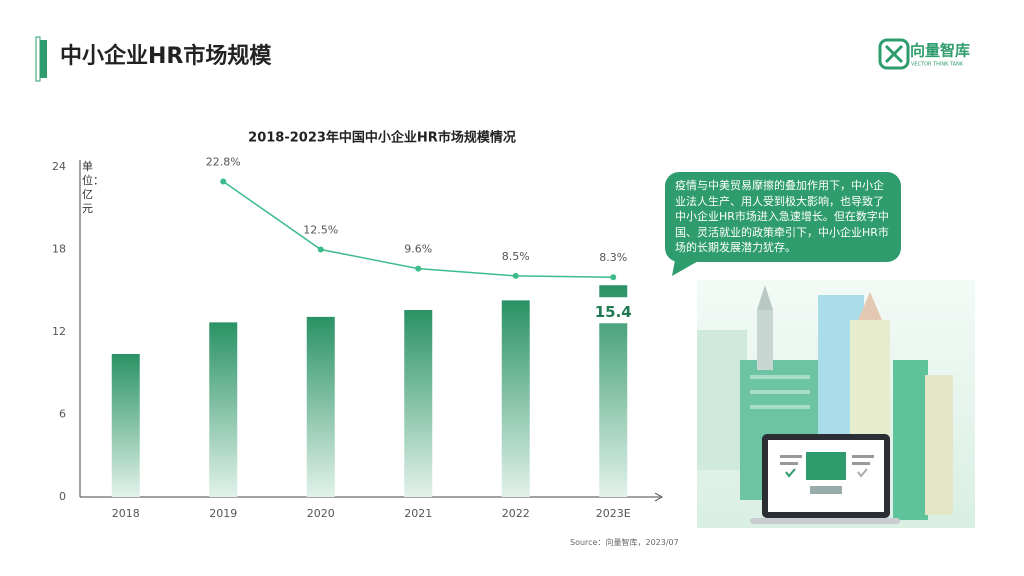 The height and width of the screenshot is (576, 1024). I want to click on label-band, so click(613, 310).